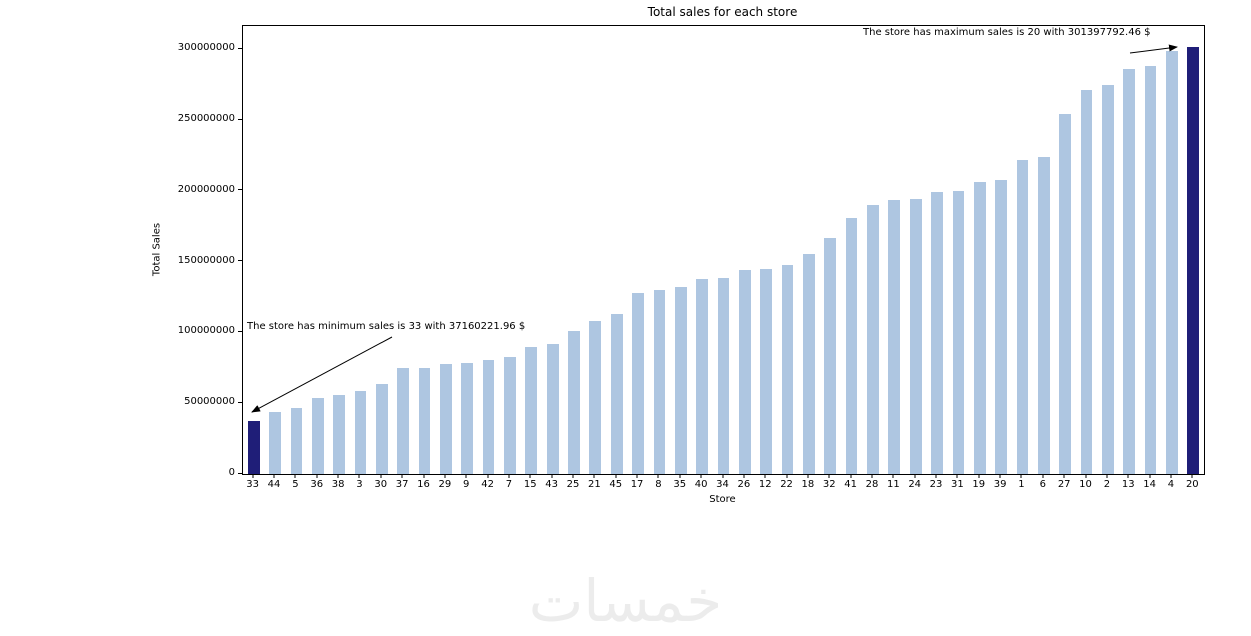 This screenshot has width=1251, height=636. What do you see at coordinates (509, 484) in the screenshot?
I see `x-tick-label-store-7: 7` at bounding box center [509, 484].